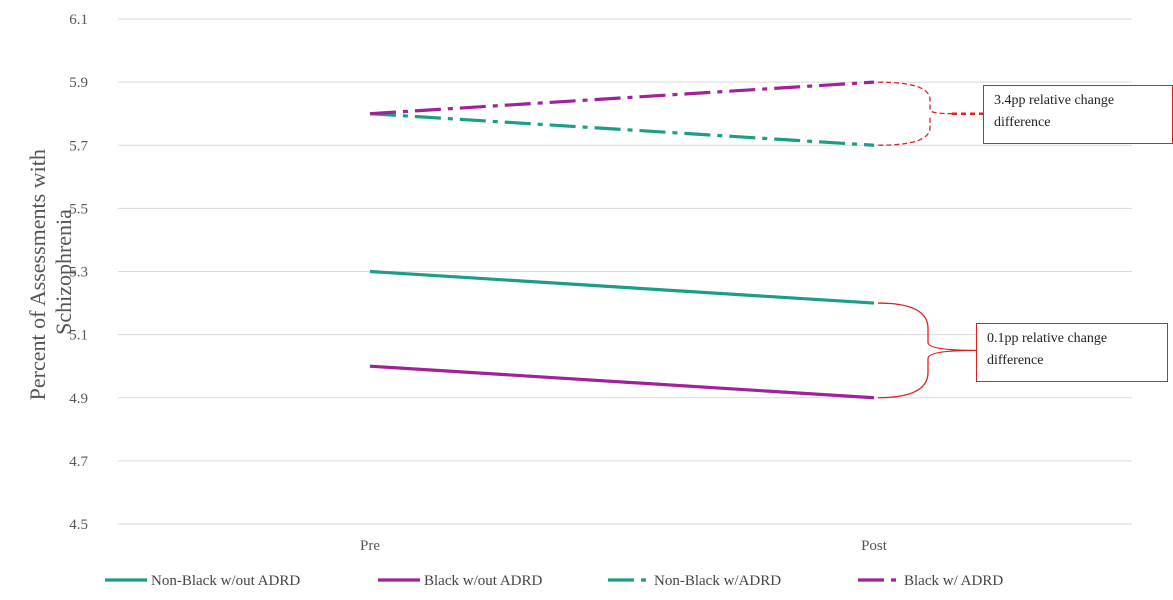  I want to click on annotation-bottom: 0.1pp relative change difference, so click(1072, 352).